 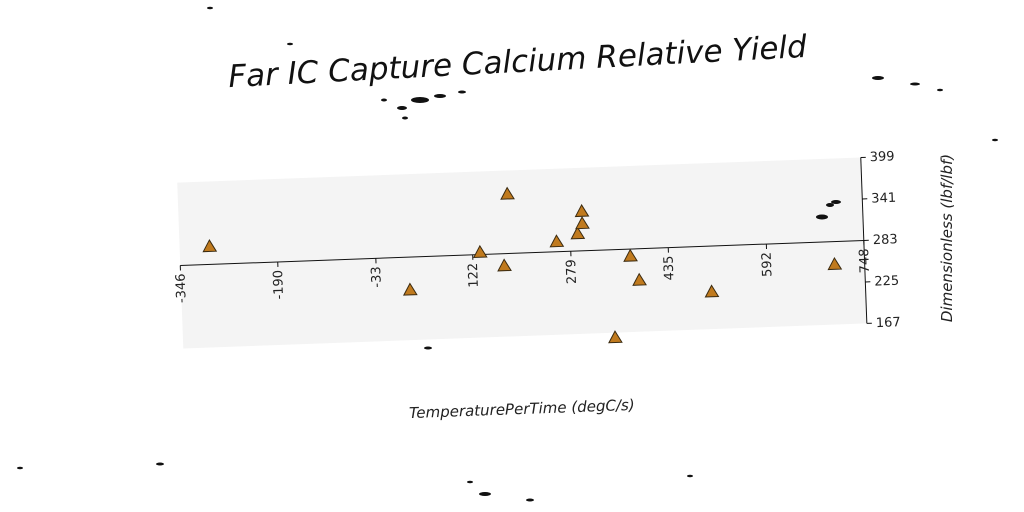 I want to click on y-axis-label: Dimensionless (lbf/lbf), so click(x=947, y=238).